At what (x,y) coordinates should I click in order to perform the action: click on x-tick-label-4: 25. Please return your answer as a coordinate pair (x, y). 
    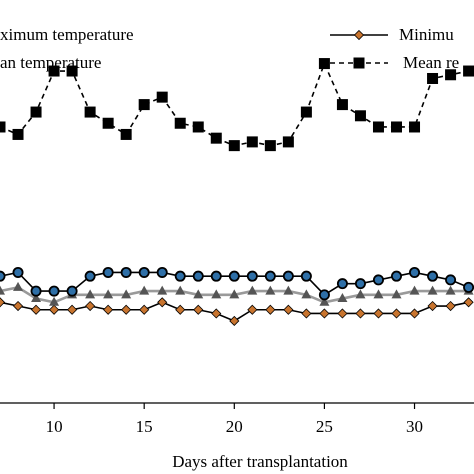
    Looking at the image, I should click on (324, 426).